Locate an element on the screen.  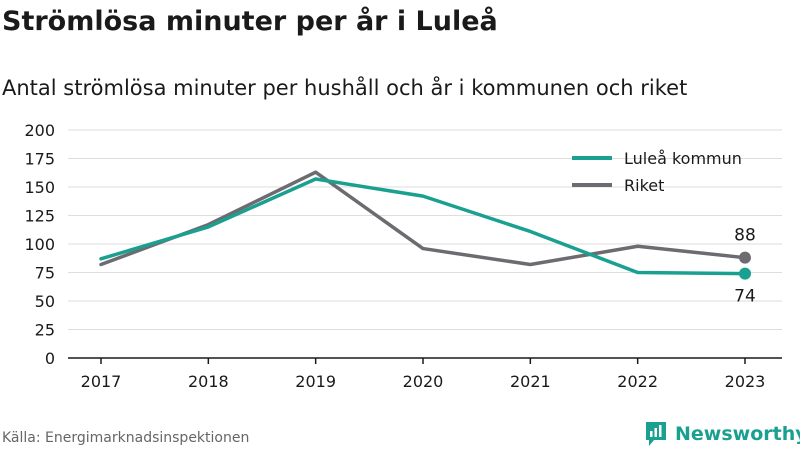
legend: Luleå kommun Riket is located at coordinates (657, 172).